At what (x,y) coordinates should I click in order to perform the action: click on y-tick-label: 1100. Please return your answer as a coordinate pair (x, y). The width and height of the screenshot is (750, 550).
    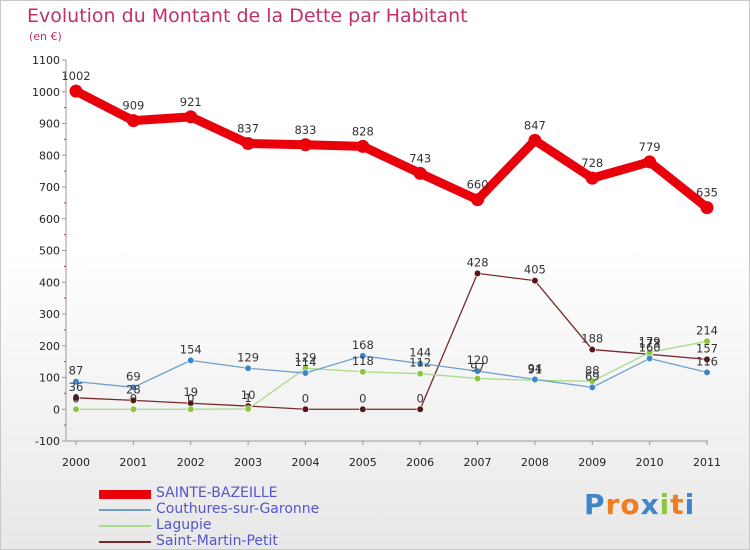
    Looking at the image, I should click on (46, 60).